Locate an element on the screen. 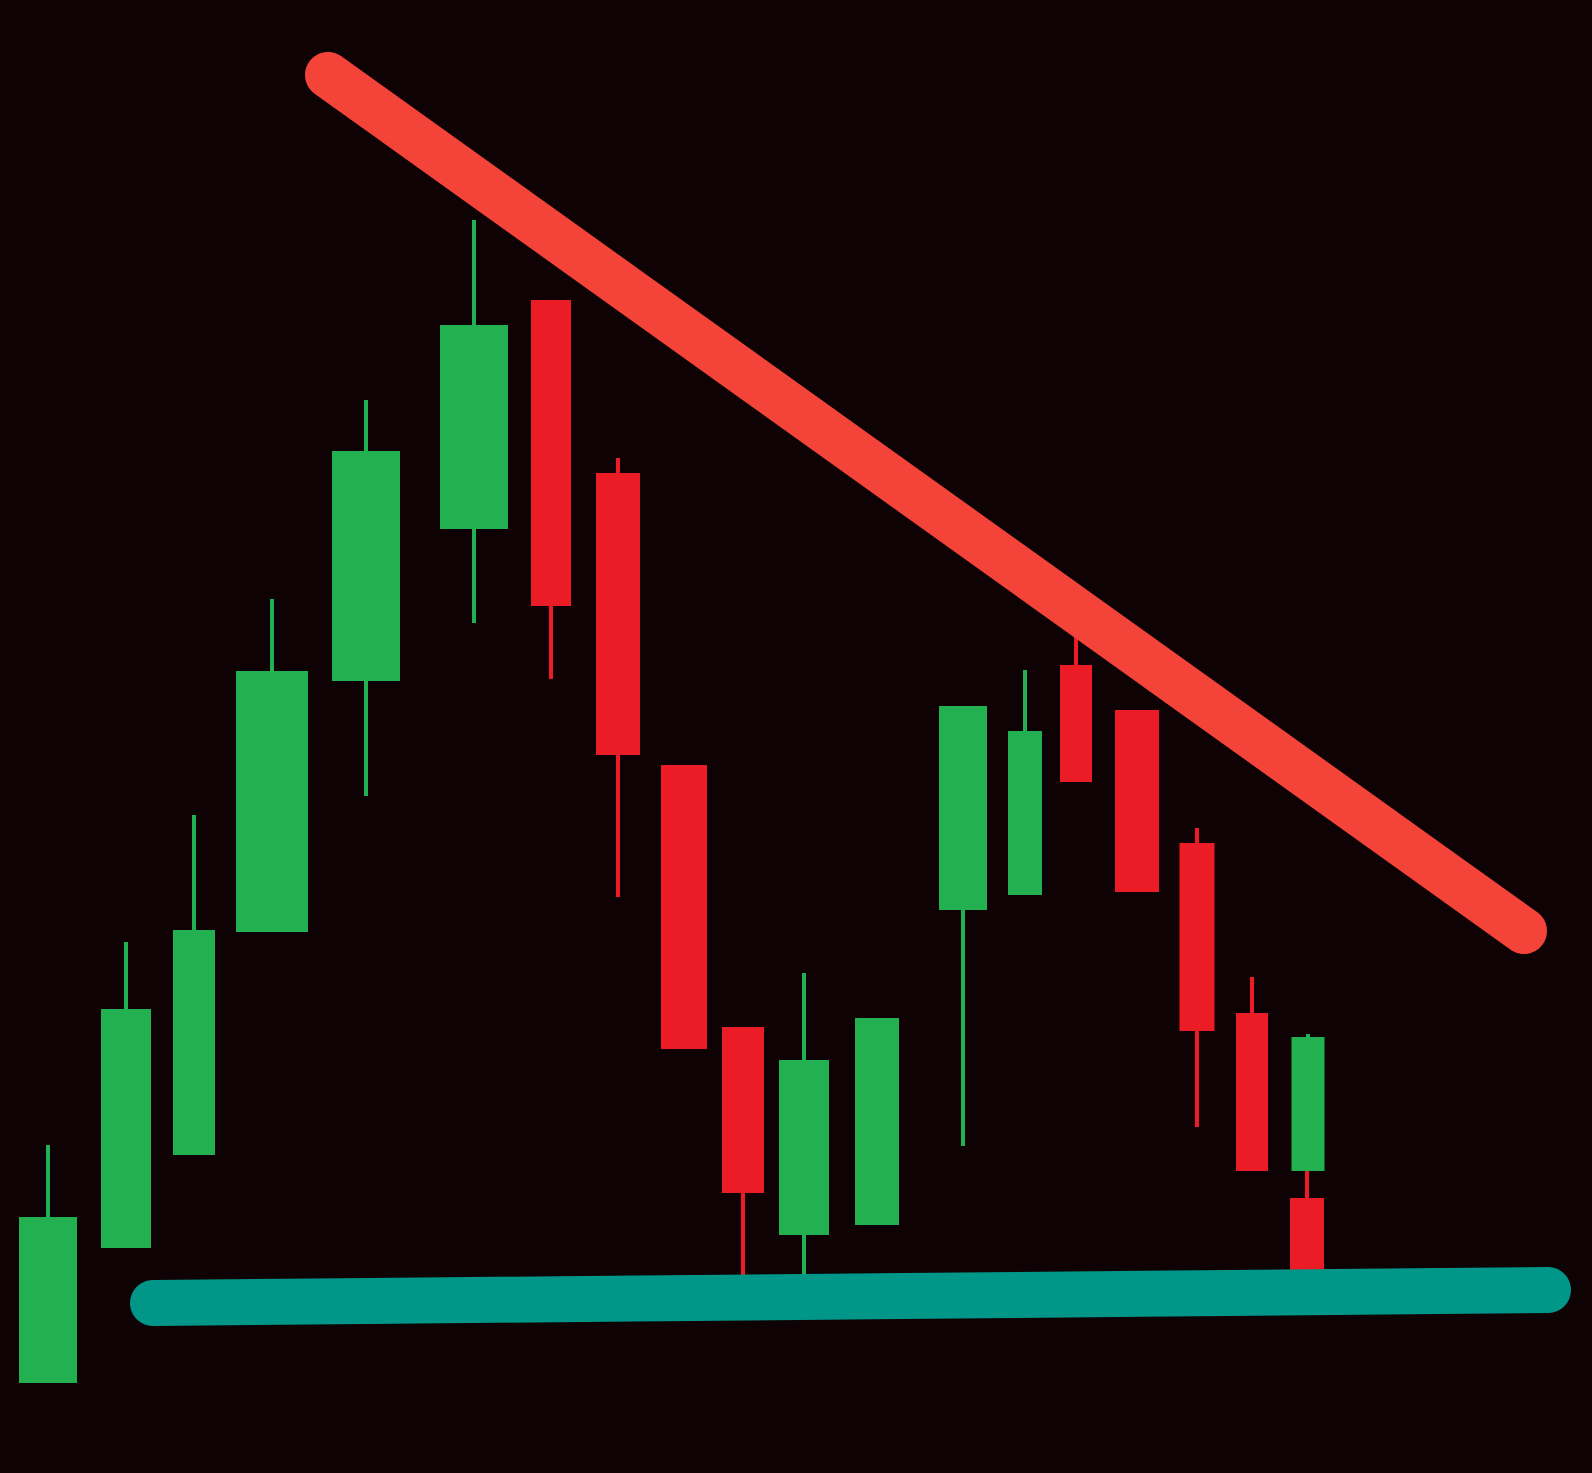 The height and width of the screenshot is (1473, 1592). candle-12-body is located at coordinates (877, 1121).